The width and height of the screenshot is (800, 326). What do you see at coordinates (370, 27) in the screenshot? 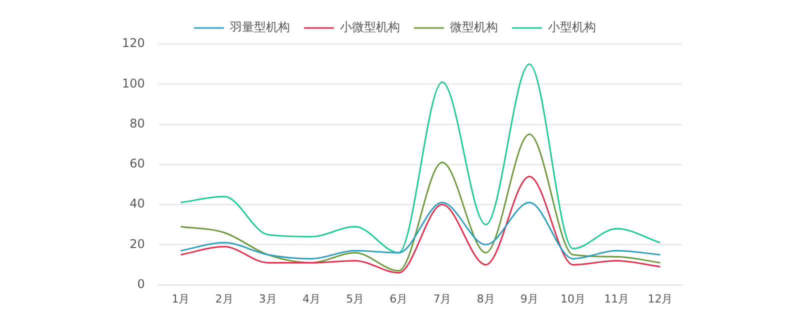
I see `legend-label: 小微型机构` at bounding box center [370, 27].